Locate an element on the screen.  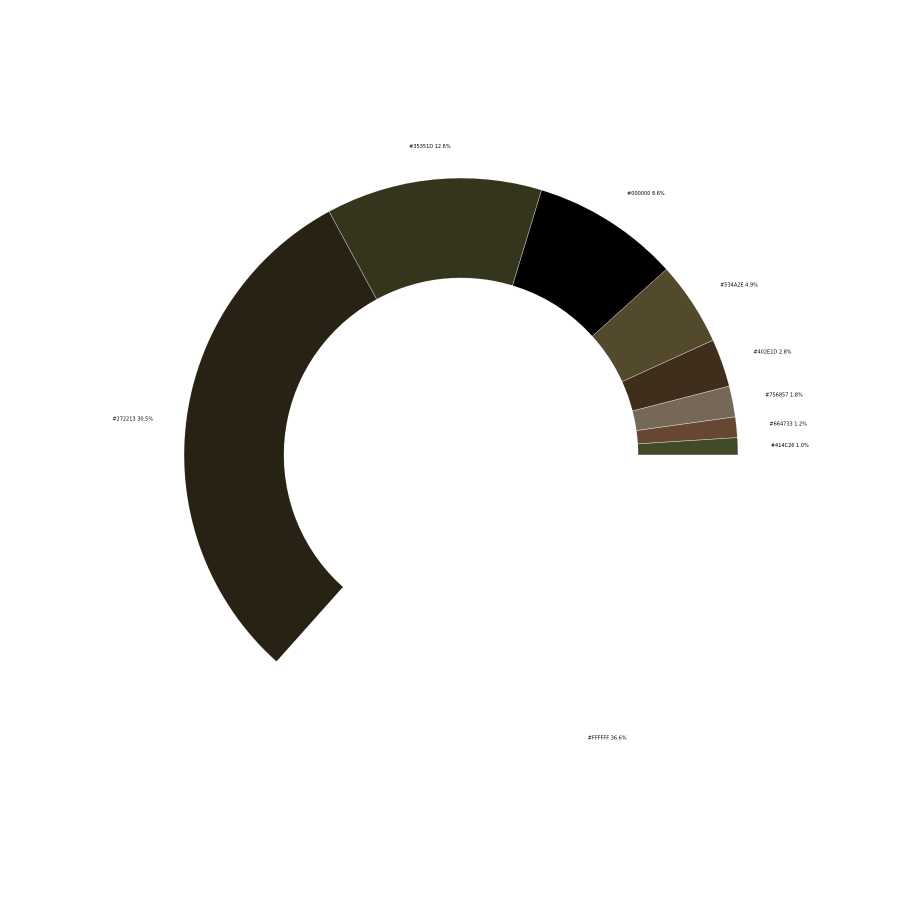
slice-label-534a2e: #534A2E 4.9% is located at coordinates (739, 285).